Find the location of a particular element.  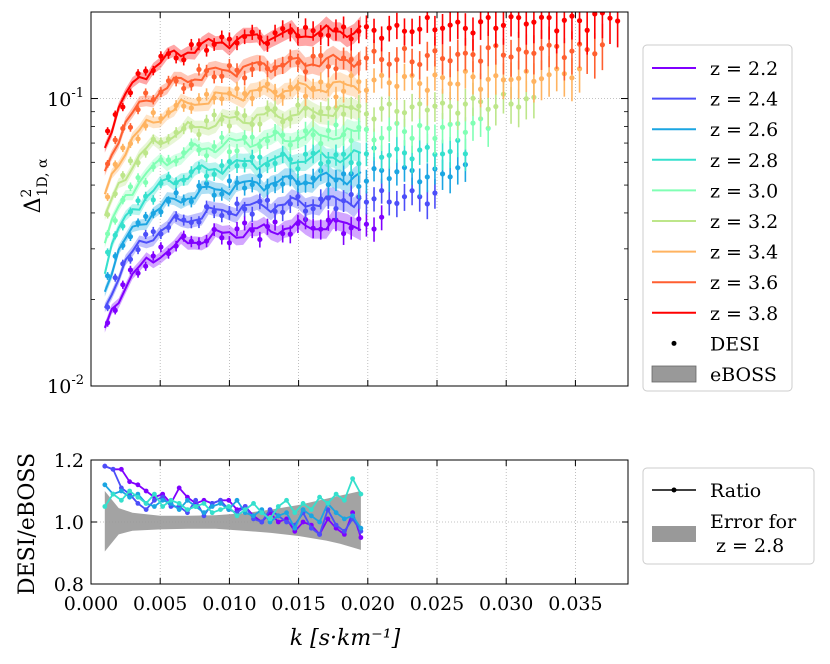

legend-label-8: z = 3.8 is located at coordinates (744, 314).